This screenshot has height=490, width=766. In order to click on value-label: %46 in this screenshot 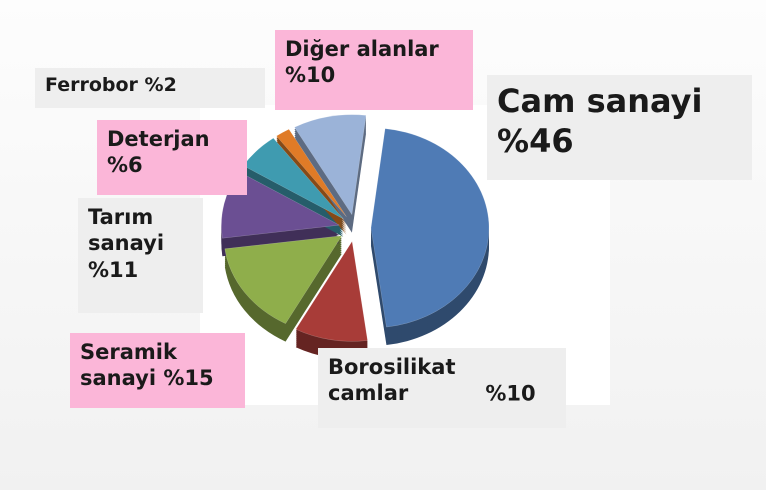, I will do `click(535, 141)`.